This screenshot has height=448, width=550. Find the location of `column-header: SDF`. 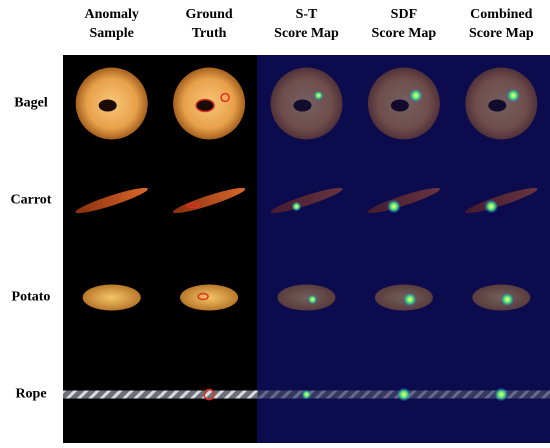

column-header: SDF is located at coordinates (404, 14).